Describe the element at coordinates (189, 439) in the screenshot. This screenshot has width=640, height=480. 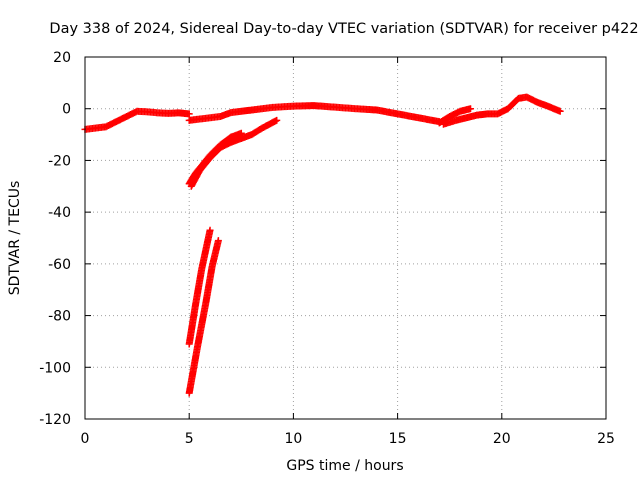
I see `x-tick-label: 5` at that location.